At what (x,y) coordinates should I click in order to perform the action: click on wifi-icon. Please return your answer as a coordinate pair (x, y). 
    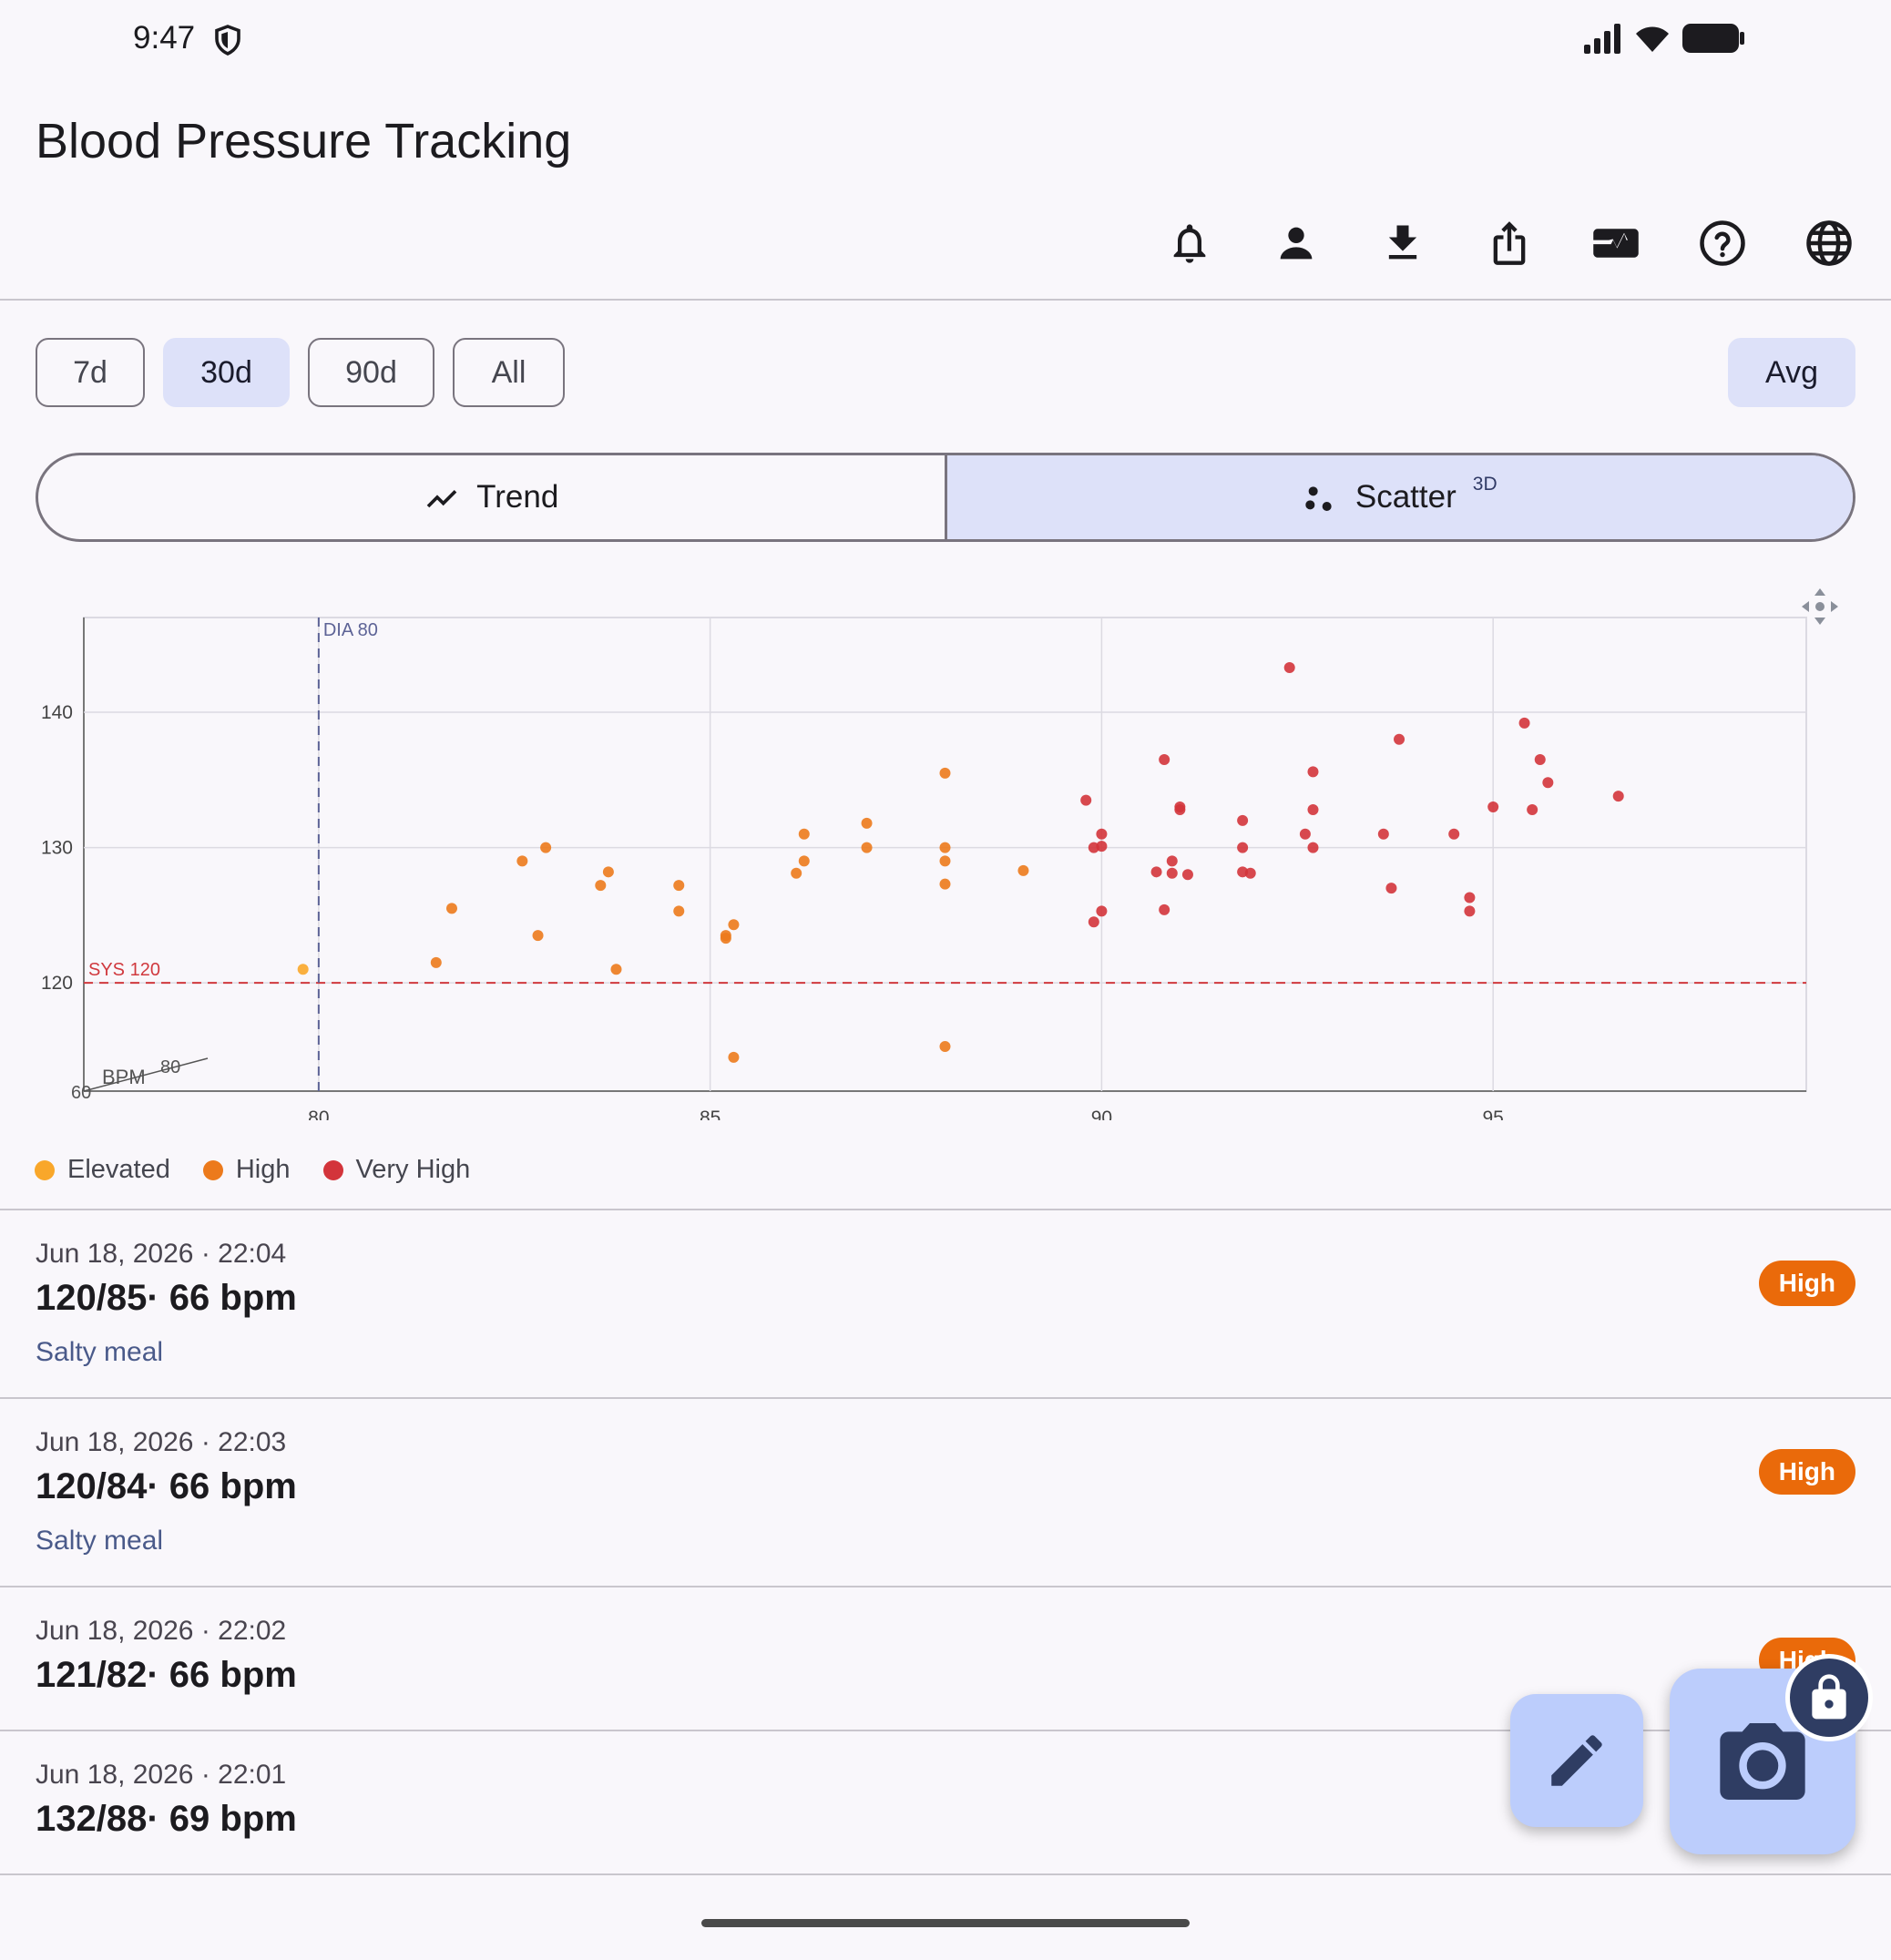
    Looking at the image, I should click on (1652, 39).